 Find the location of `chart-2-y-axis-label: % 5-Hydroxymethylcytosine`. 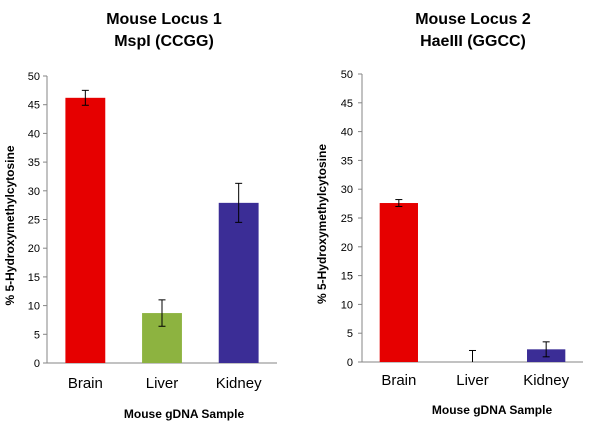

chart-2-y-axis-label: % 5-Hydroxymethylcytosine is located at coordinates (322, 224).